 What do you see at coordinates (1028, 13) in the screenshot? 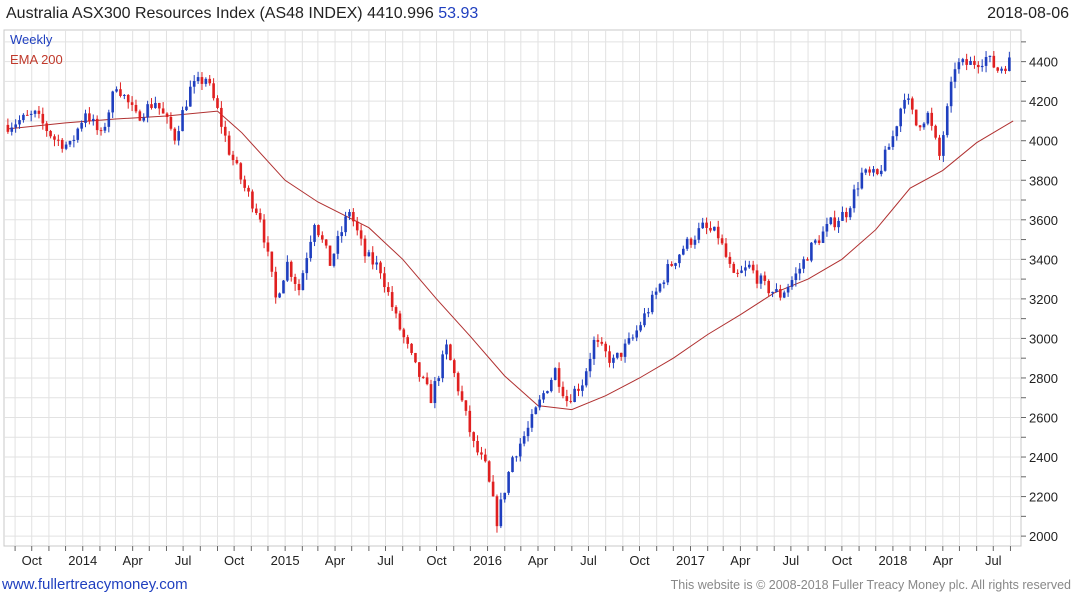
I see `chart-date: 2018-08-06` at bounding box center [1028, 13].